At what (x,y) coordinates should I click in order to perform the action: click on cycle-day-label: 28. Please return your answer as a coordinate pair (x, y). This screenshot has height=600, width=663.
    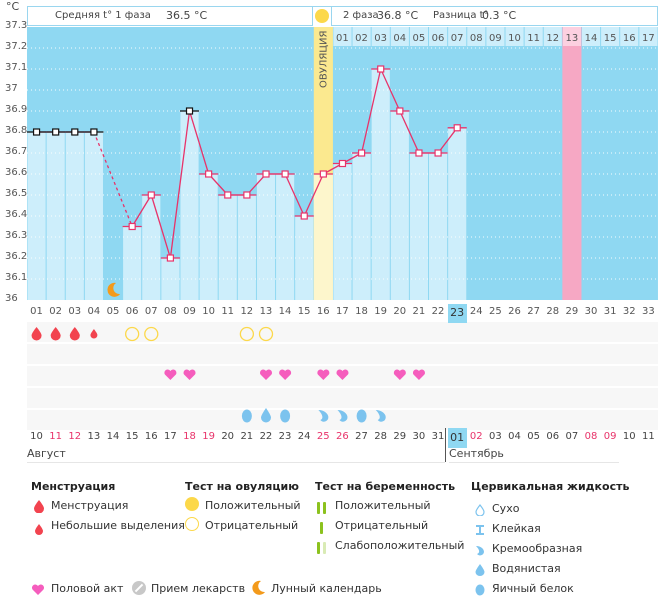
    Looking at the image, I should click on (553, 311).